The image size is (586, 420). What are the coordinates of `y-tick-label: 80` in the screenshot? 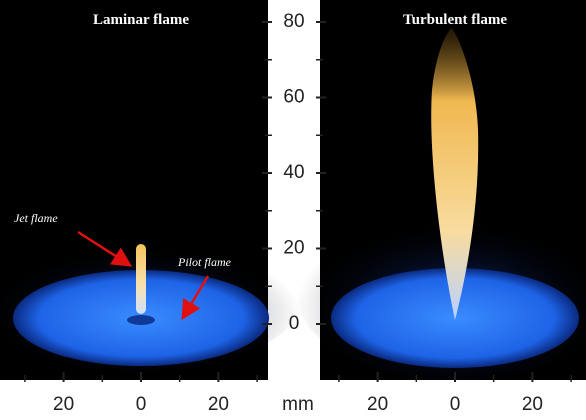 It's located at (293, 21).